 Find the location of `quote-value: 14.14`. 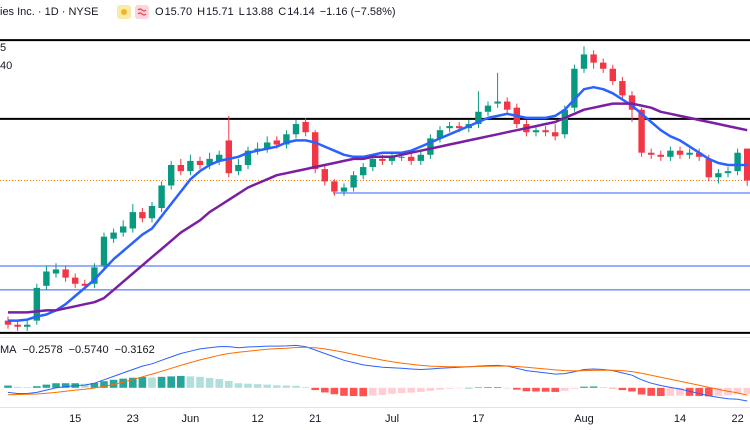

quote-value: 14.14 is located at coordinates (301, 12).